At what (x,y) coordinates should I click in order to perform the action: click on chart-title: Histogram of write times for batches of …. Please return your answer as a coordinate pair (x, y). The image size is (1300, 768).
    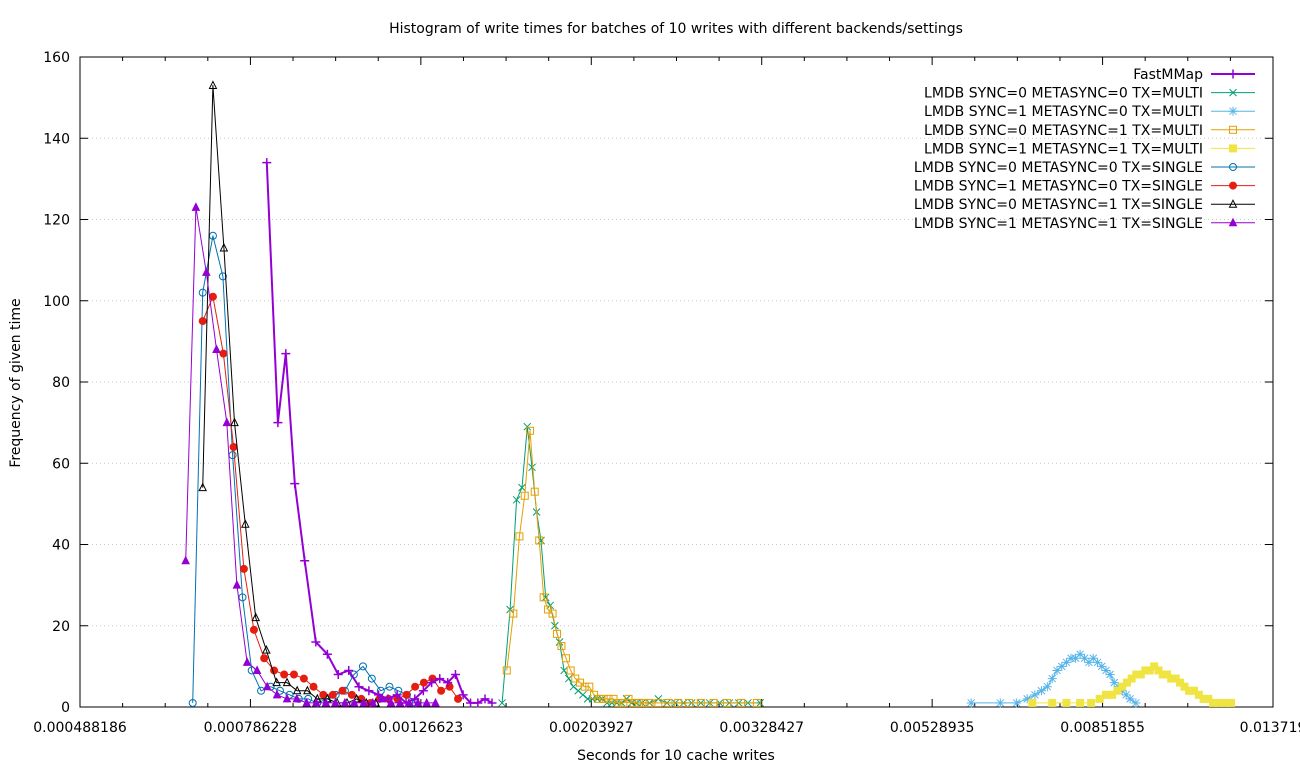
    Looking at the image, I should click on (676, 29).